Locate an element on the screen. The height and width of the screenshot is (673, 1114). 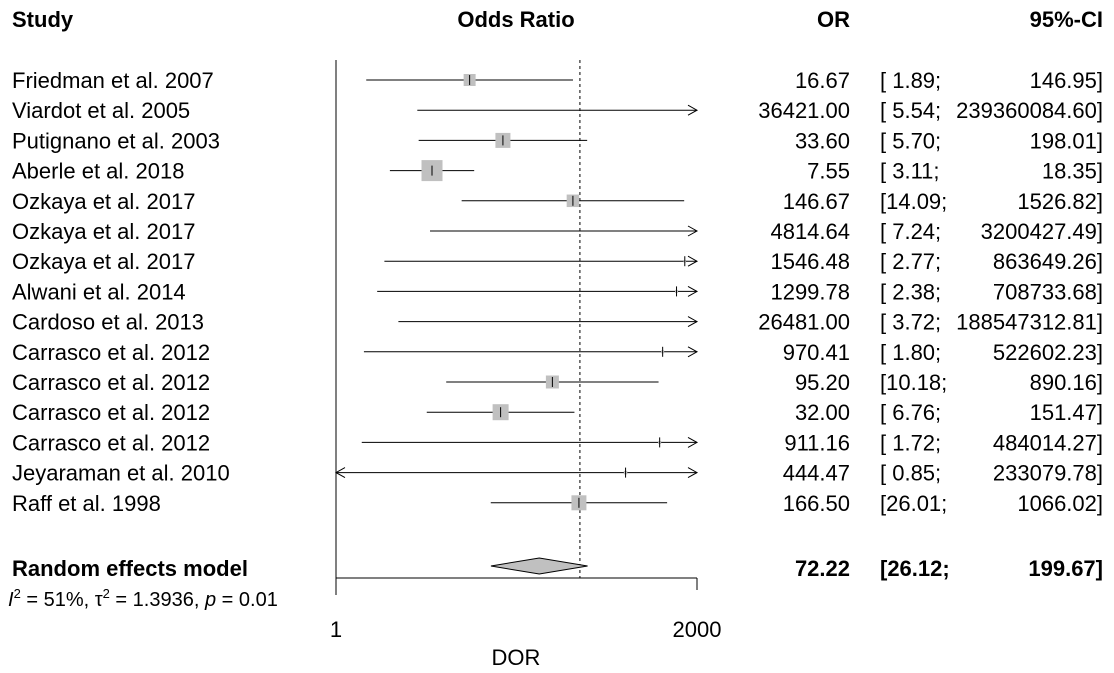
header-ci: 95%-CI is located at coordinates (1066, 19).